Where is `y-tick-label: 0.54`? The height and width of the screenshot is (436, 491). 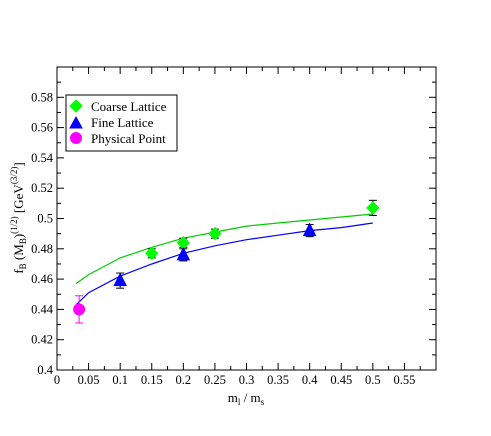 y-tick-label: 0.54 is located at coordinates (42, 158).